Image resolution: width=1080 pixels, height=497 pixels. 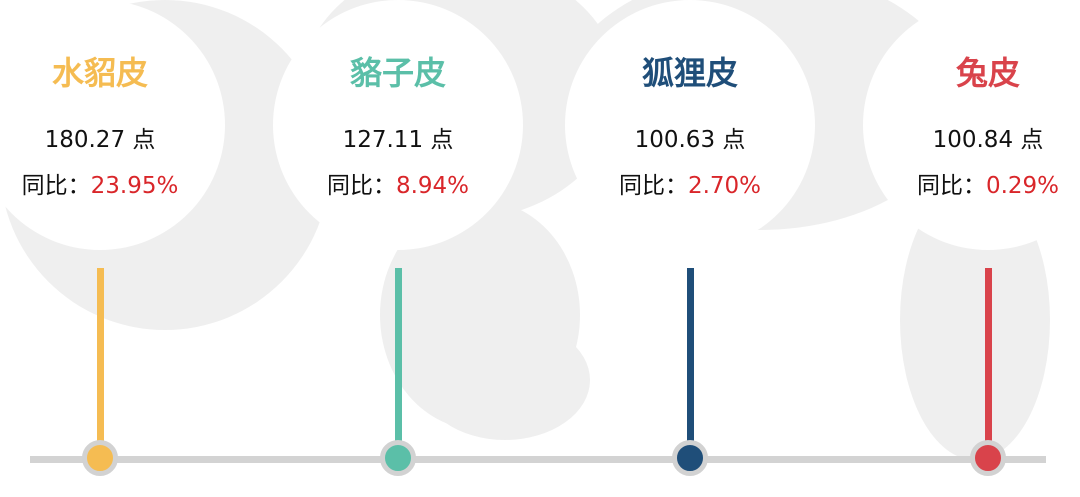 I want to click on index-value: 100.84 点, so click(x=988, y=140).